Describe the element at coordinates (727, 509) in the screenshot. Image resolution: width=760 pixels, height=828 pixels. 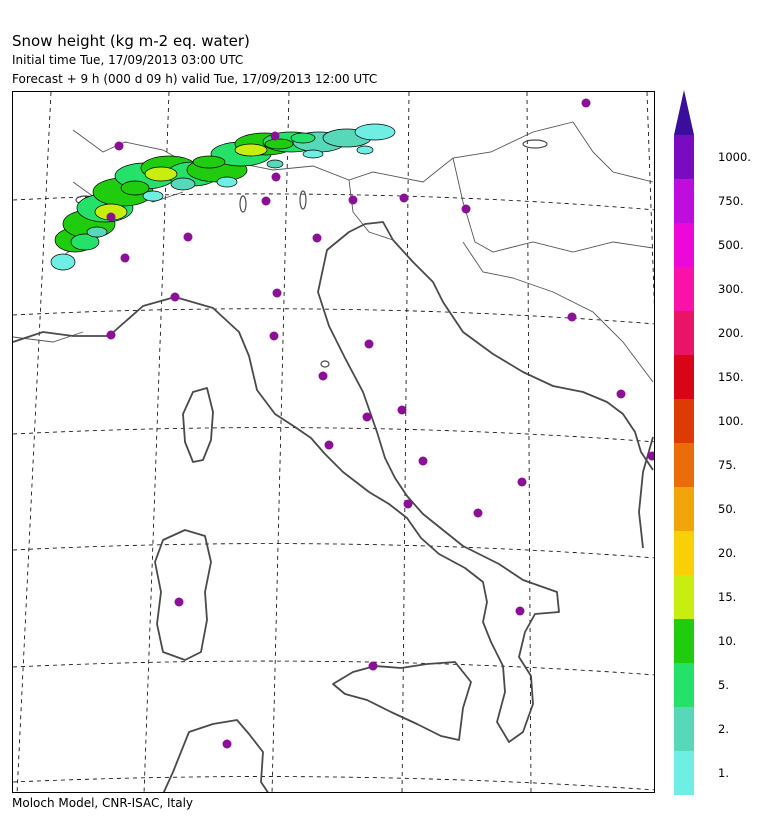
I see `scale-label: 50.` at that location.